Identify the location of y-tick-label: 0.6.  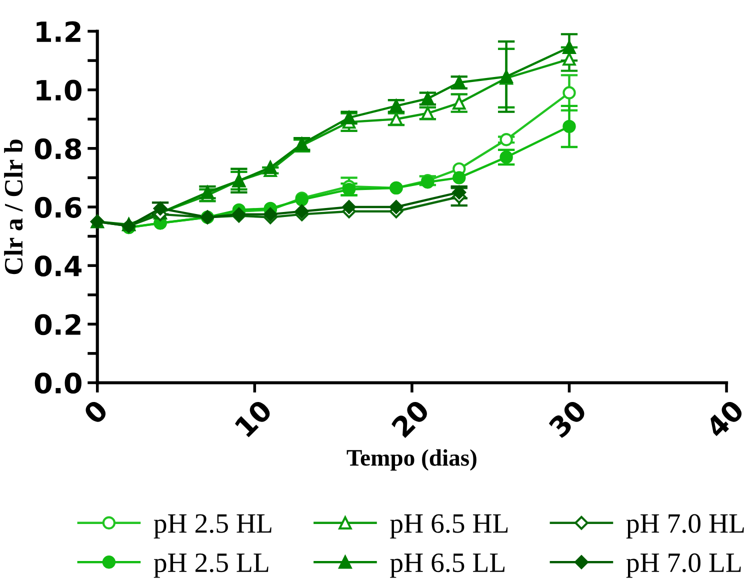
(58, 207).